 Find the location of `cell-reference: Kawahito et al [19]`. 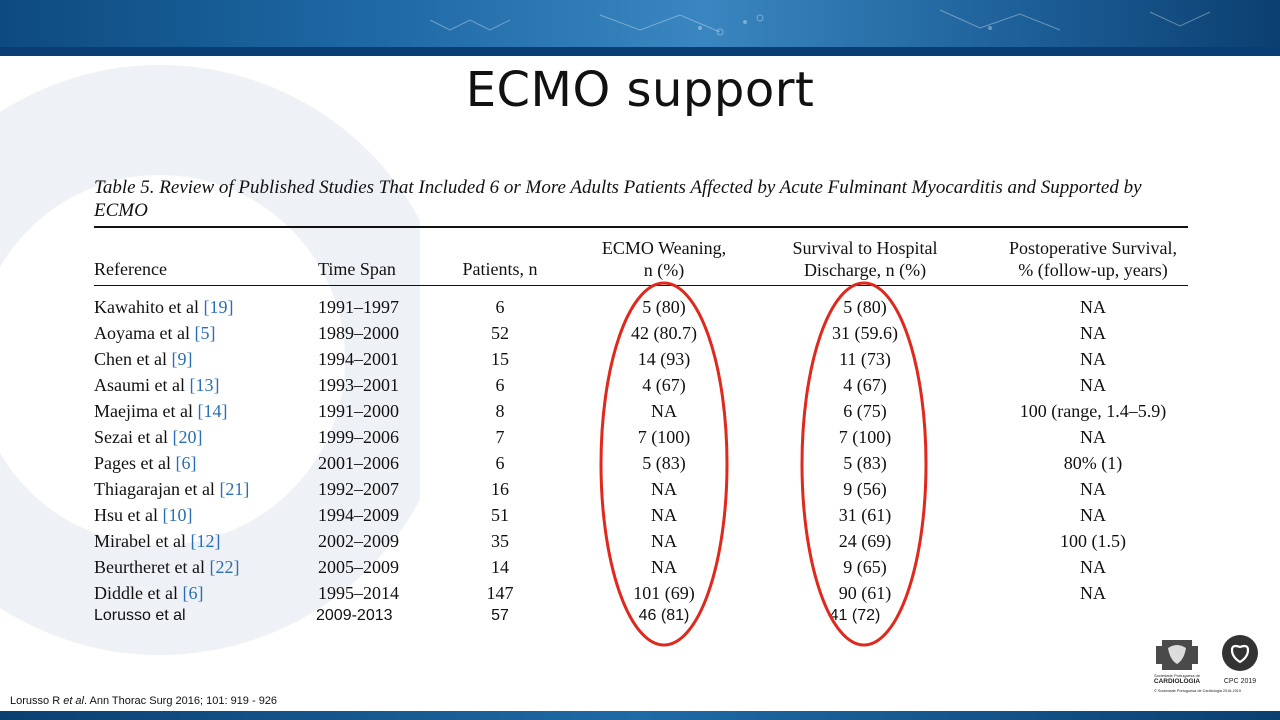

cell-reference: Kawahito et al [19] is located at coordinates (163, 307).